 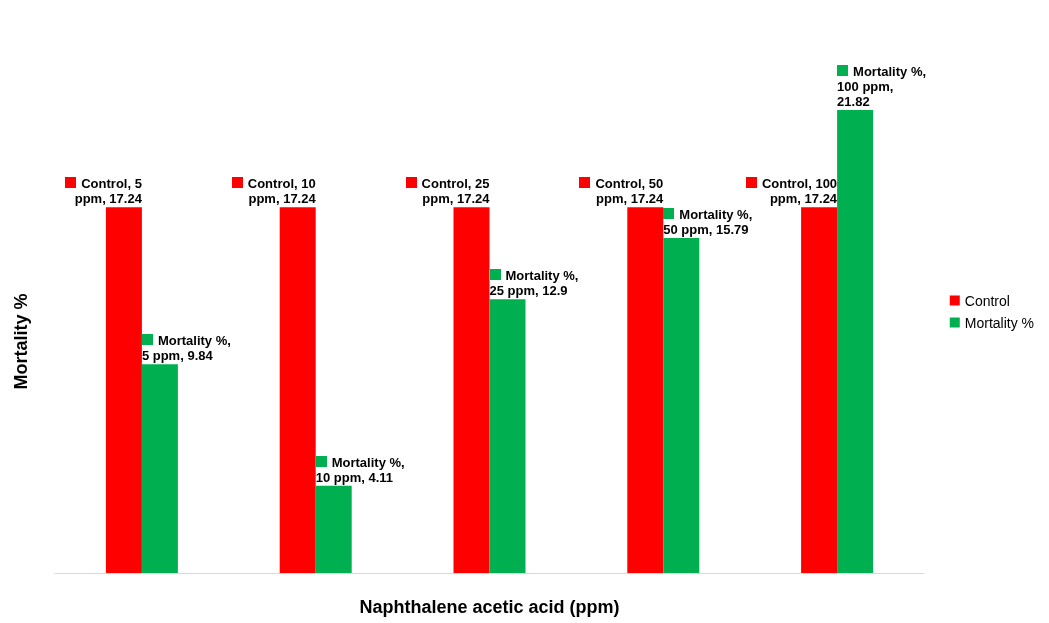 What do you see at coordinates (534, 283) in the screenshot?
I see `data-label: Mortality %, 25 ppm, 12.9` at bounding box center [534, 283].